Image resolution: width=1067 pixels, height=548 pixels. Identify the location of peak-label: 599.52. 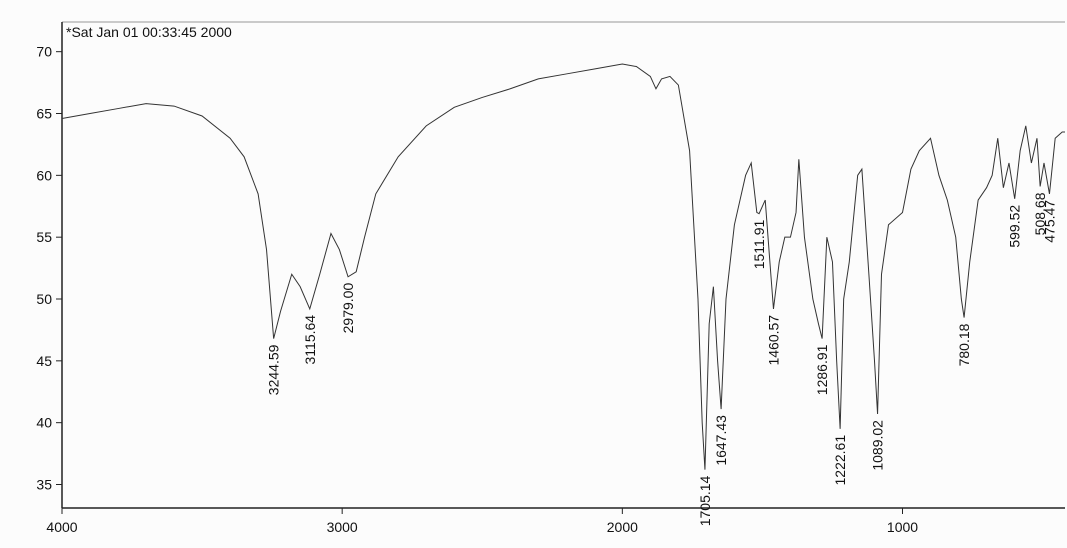
(1015, 226).